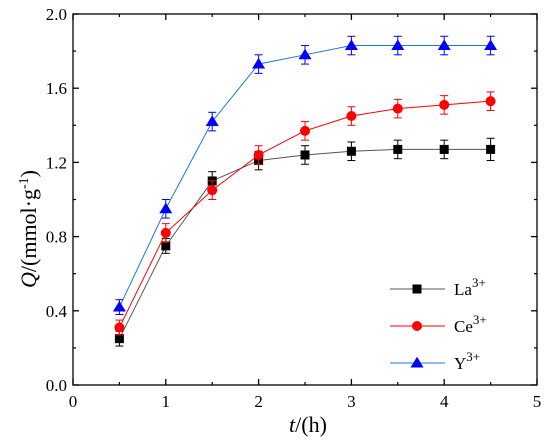 This screenshot has width=550, height=443. Describe the element at coordinates (56, 162) in the screenshot. I see `y-tick-label: 1.2` at that location.